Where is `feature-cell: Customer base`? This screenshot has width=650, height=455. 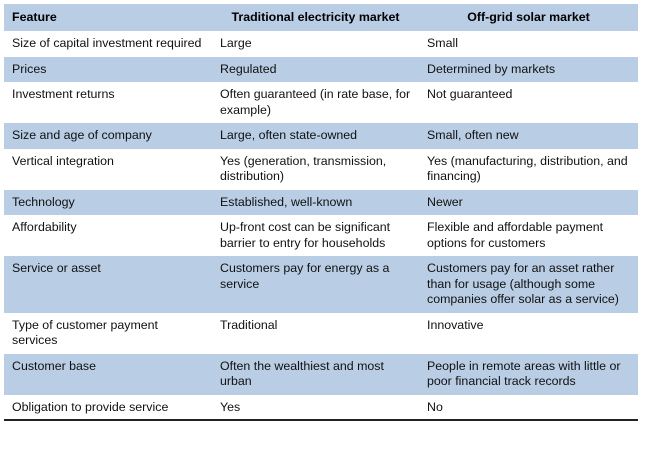 feature-cell: Customer base is located at coordinates (54, 365).